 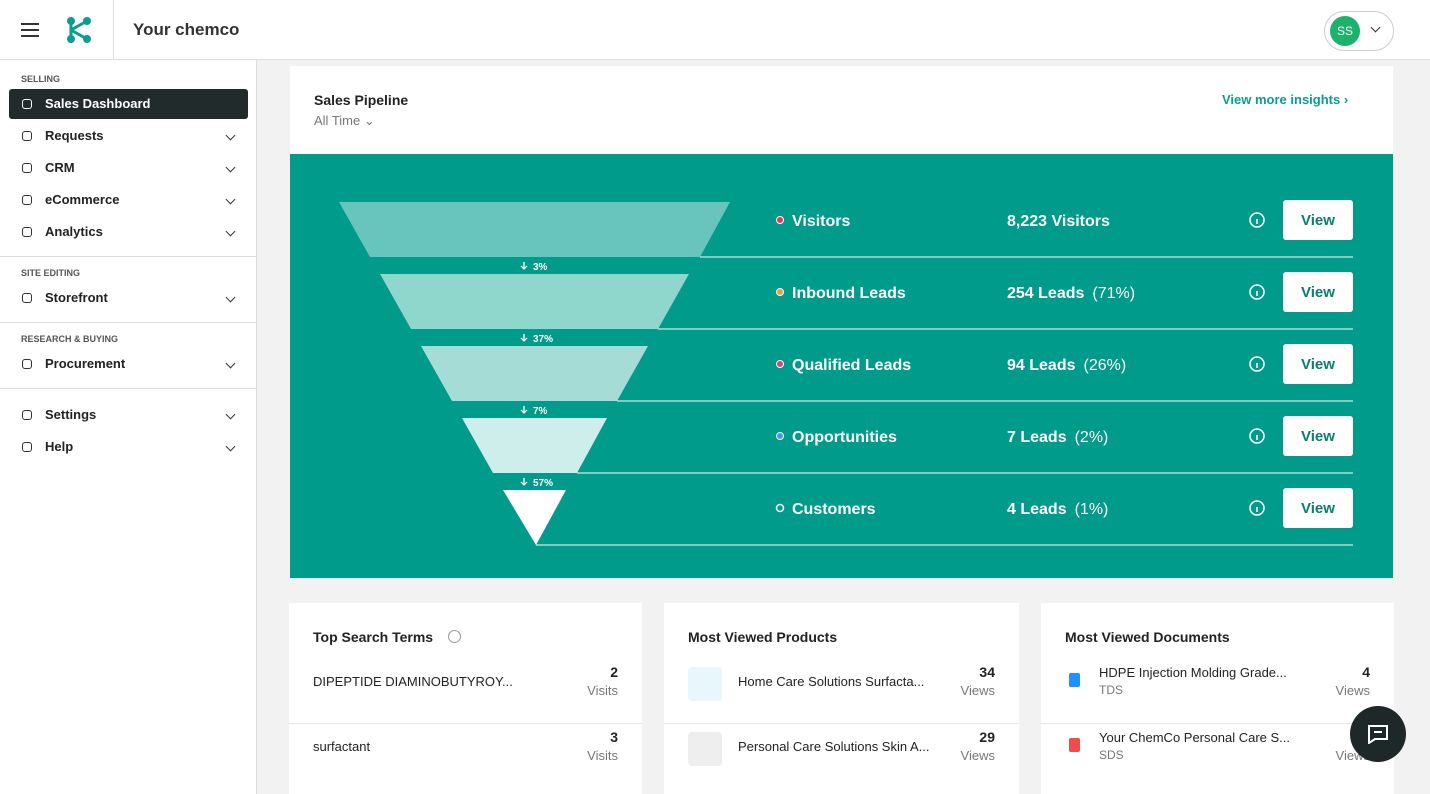 I want to click on nav-label: eCommerce, so click(x=82, y=199).